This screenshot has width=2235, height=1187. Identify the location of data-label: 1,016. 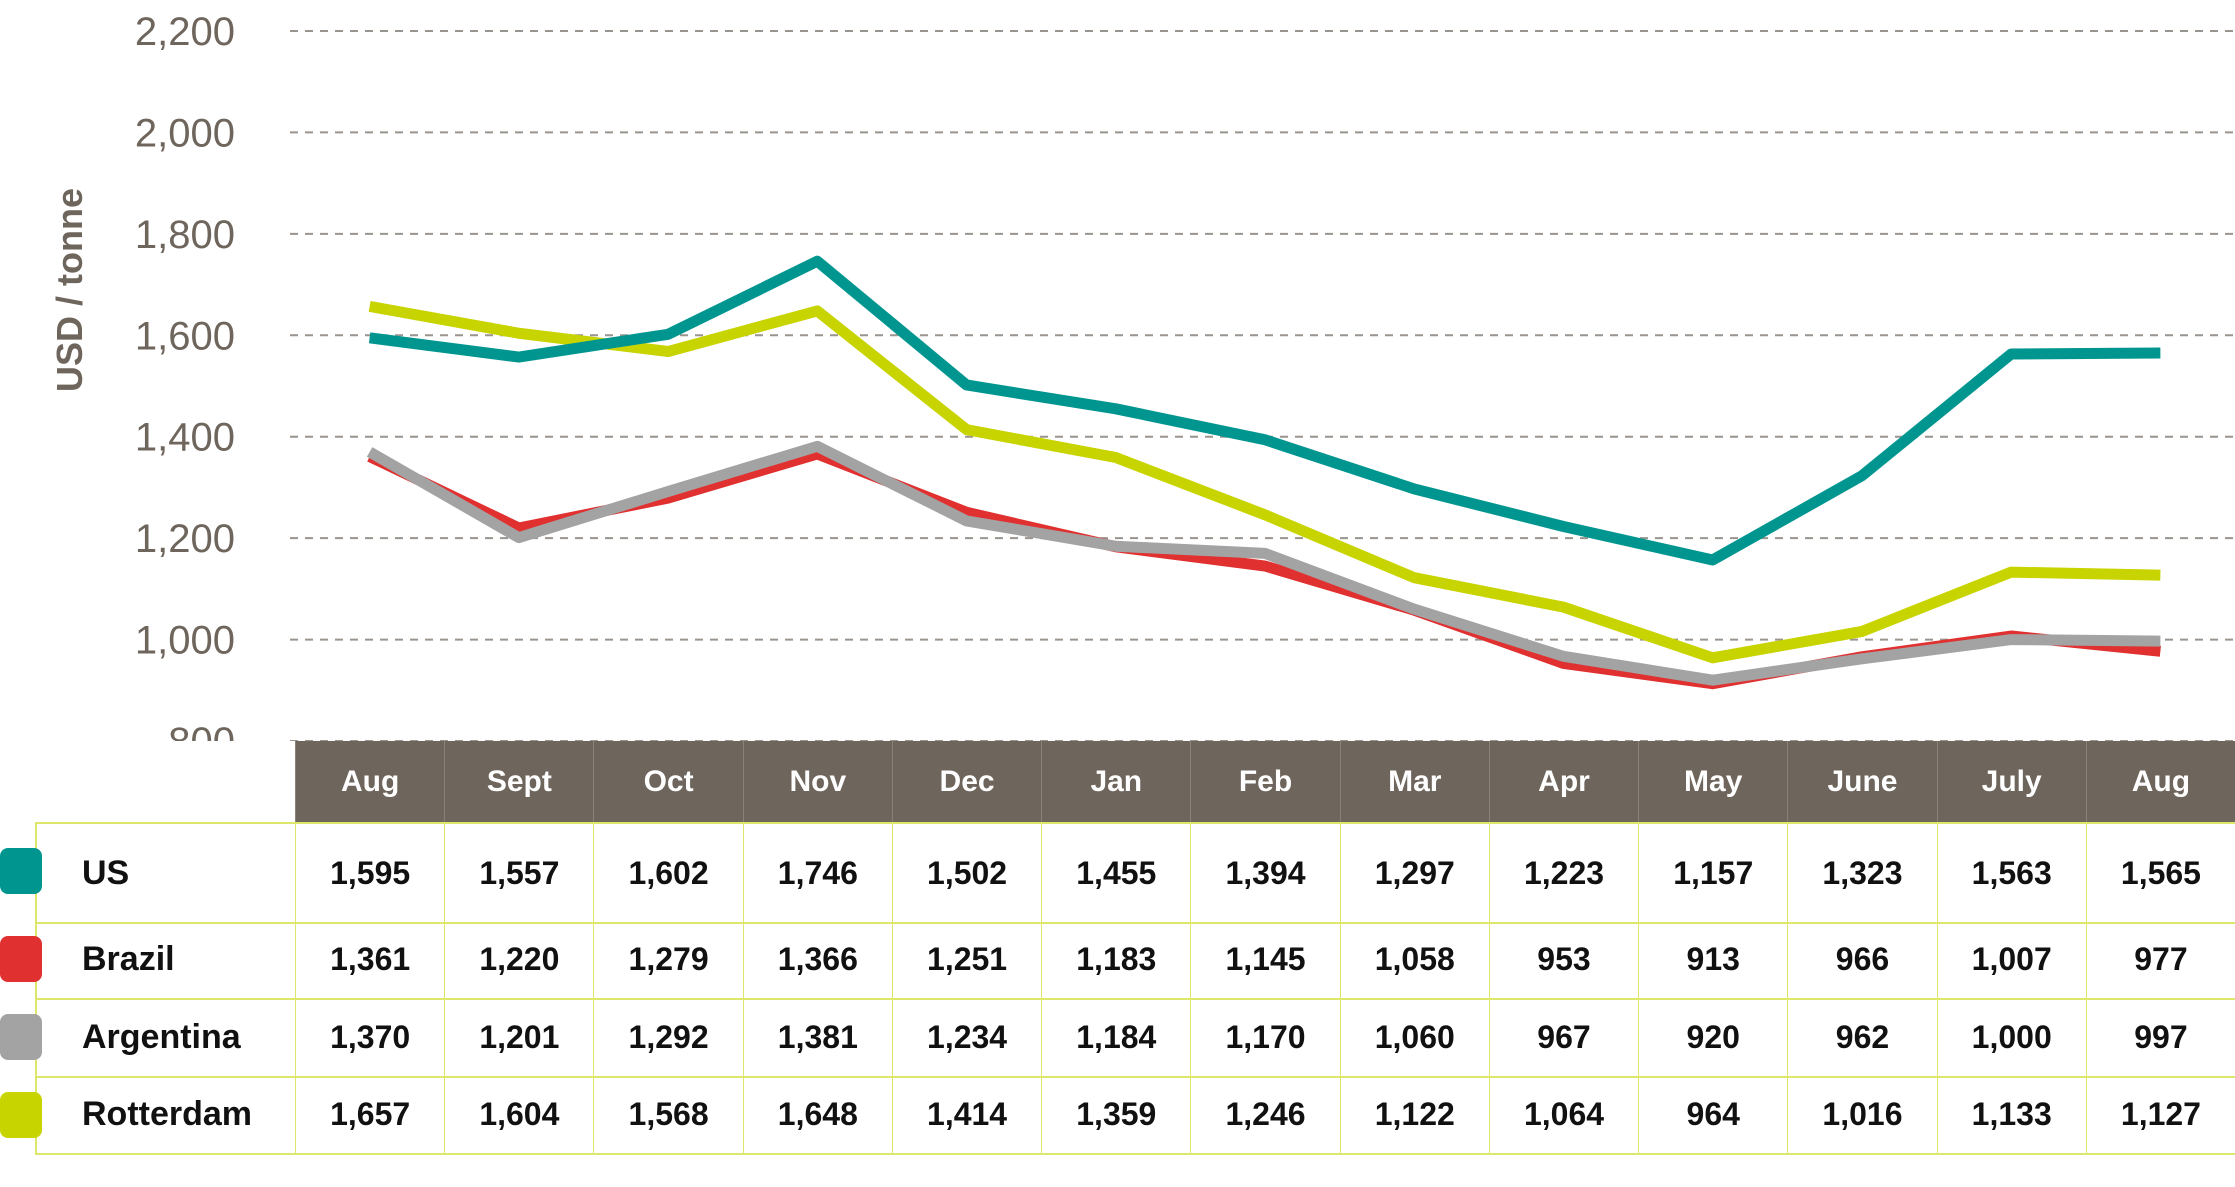
(1861, 1114).